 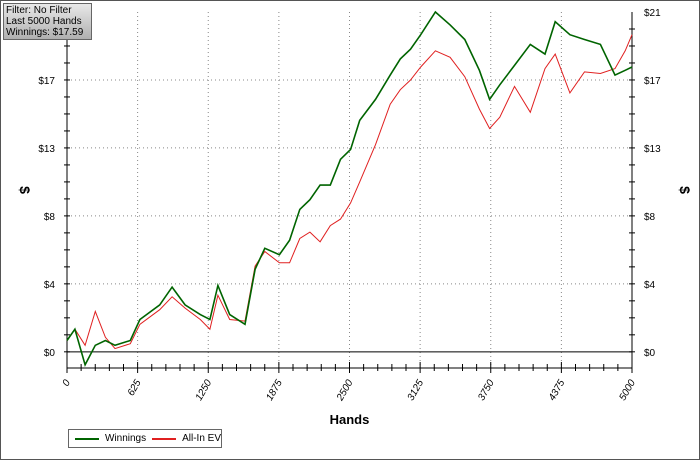 I want to click on x-axis-label: Hands, so click(x=350, y=419).